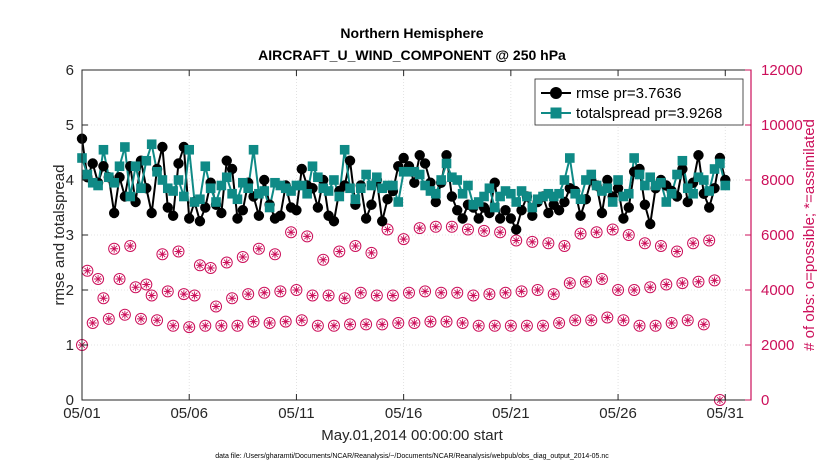  Describe the element at coordinates (765, 400) in the screenshot. I see `y2-tick-label: 0` at that location.